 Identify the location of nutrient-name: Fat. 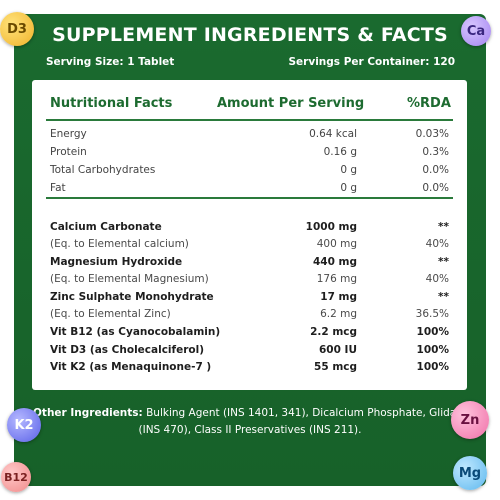
(58, 188).